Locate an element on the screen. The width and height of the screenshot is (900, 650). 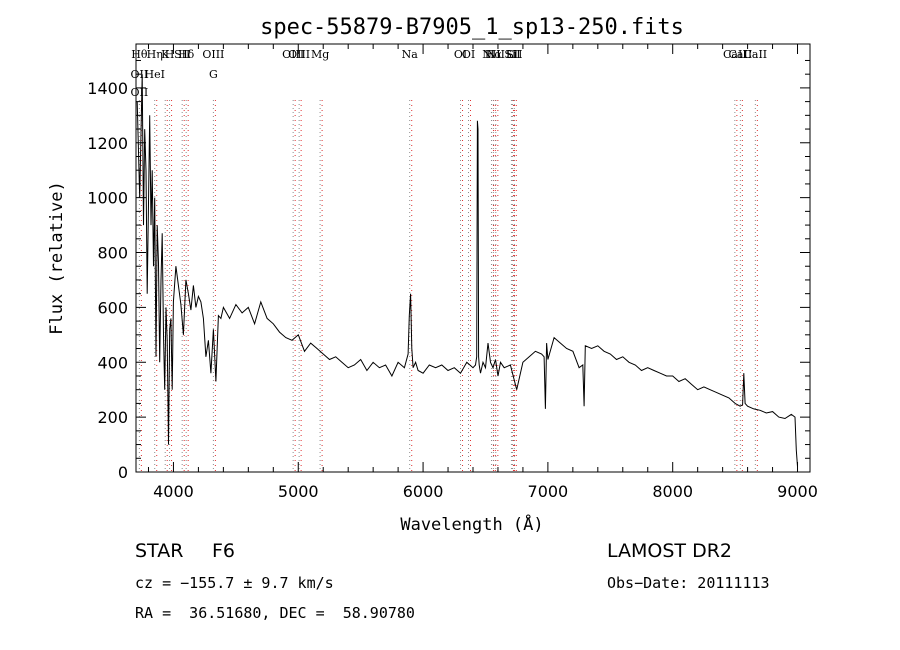
x-tick-label: 8000 is located at coordinates (672, 491).